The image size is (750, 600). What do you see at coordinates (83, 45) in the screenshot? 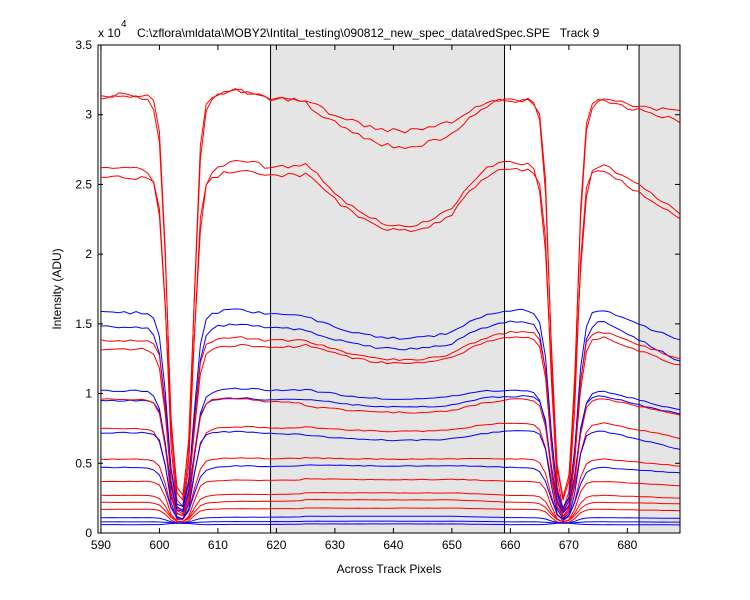
I see `y-tick-label-7: 3.5` at bounding box center [83, 45].